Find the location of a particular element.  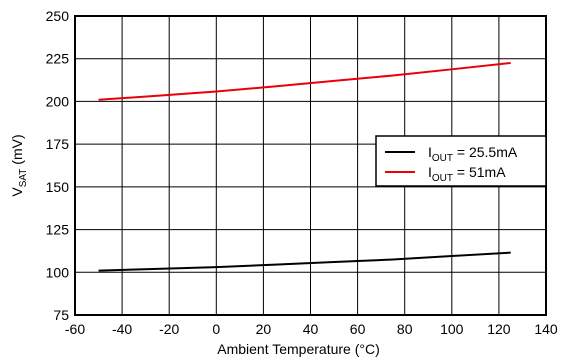

x-tick-label: 140 is located at coordinates (546, 329).